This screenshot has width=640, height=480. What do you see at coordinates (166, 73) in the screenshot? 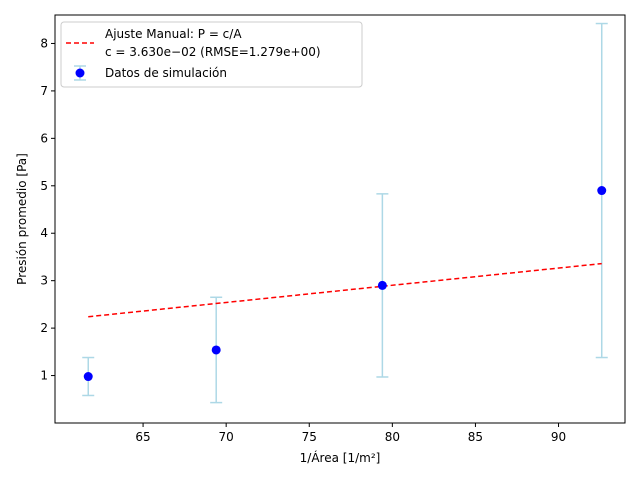
I see `legend-data-label: Datos de simulación` at bounding box center [166, 73].